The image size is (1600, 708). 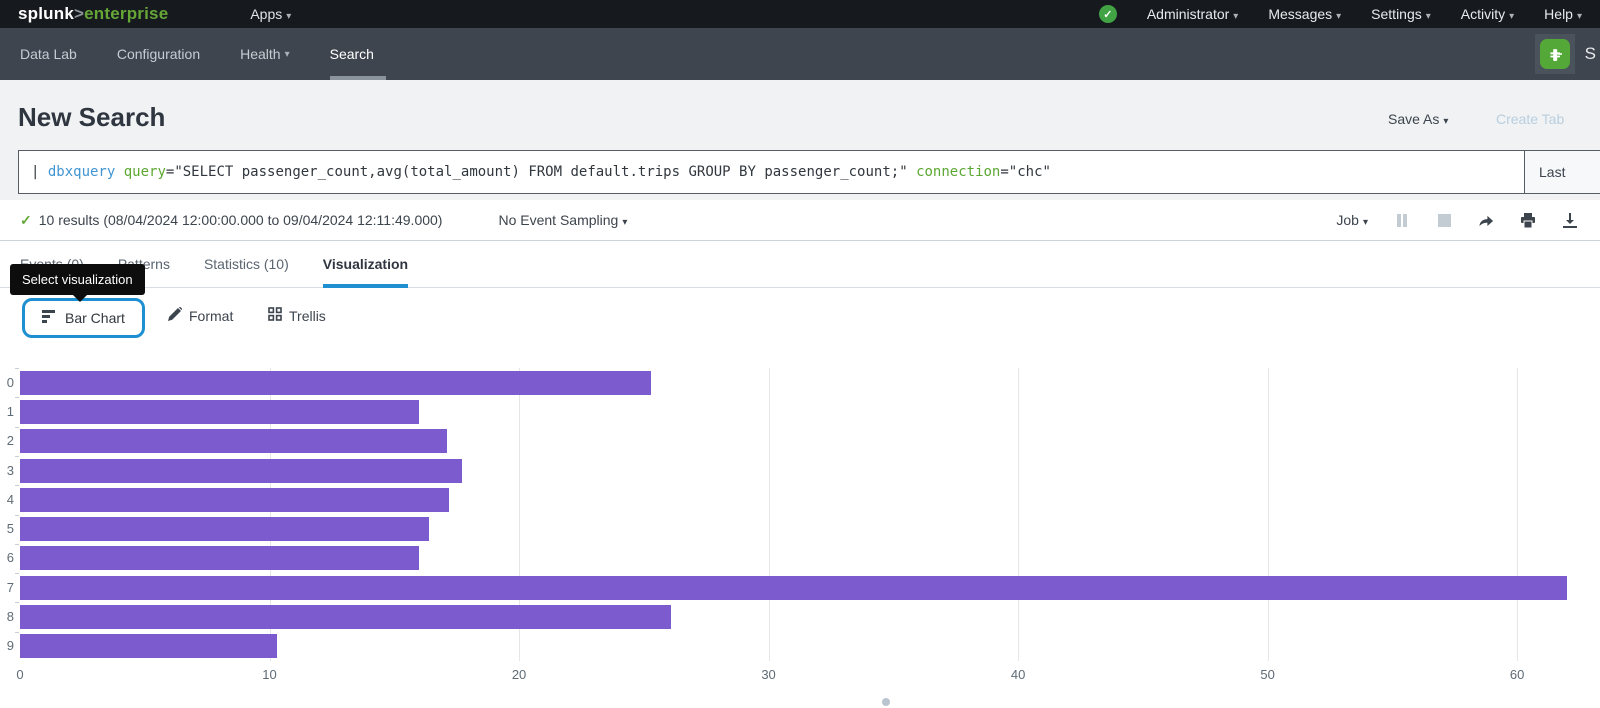 I want to click on x-axis-tick-label: 50, so click(x=1267, y=674).